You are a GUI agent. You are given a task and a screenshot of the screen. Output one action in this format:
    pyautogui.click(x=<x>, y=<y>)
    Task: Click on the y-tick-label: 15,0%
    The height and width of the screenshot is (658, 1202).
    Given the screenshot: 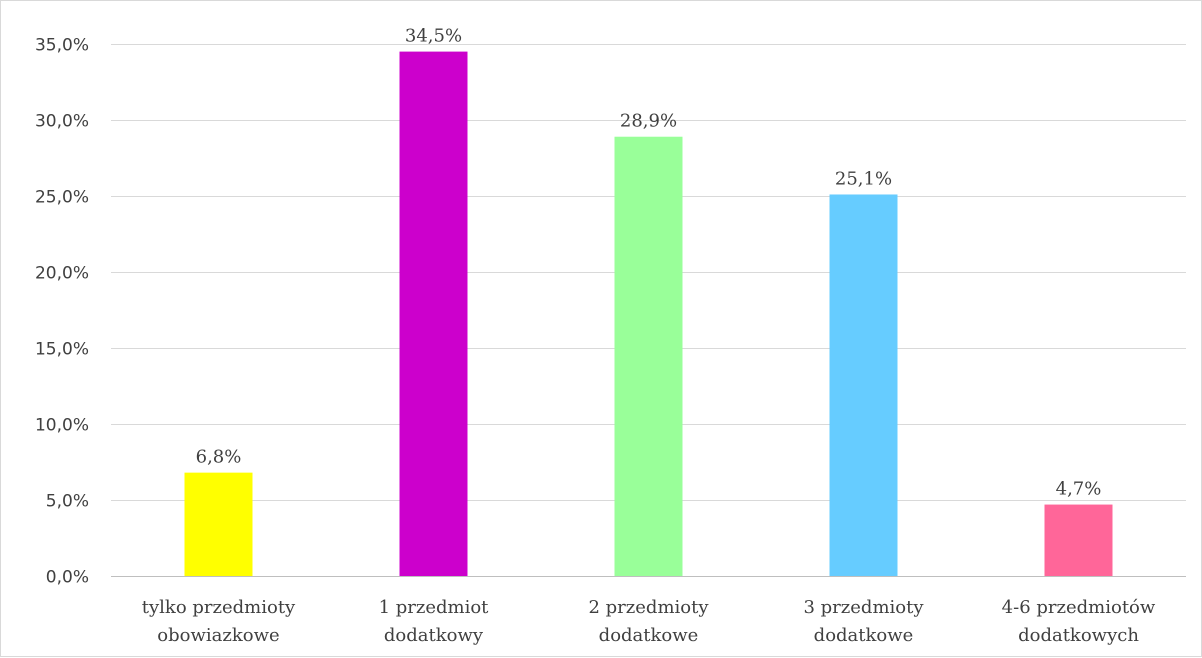 What is the action you would take?
    pyautogui.click(x=62, y=350)
    